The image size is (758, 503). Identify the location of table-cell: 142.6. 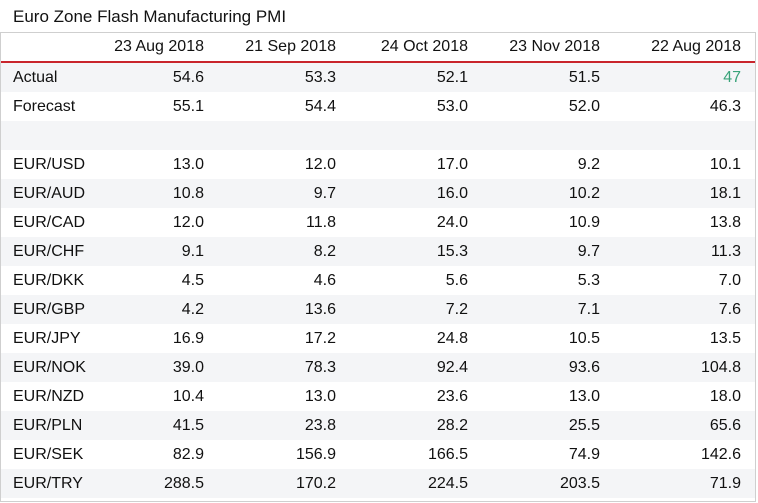
(684, 454).